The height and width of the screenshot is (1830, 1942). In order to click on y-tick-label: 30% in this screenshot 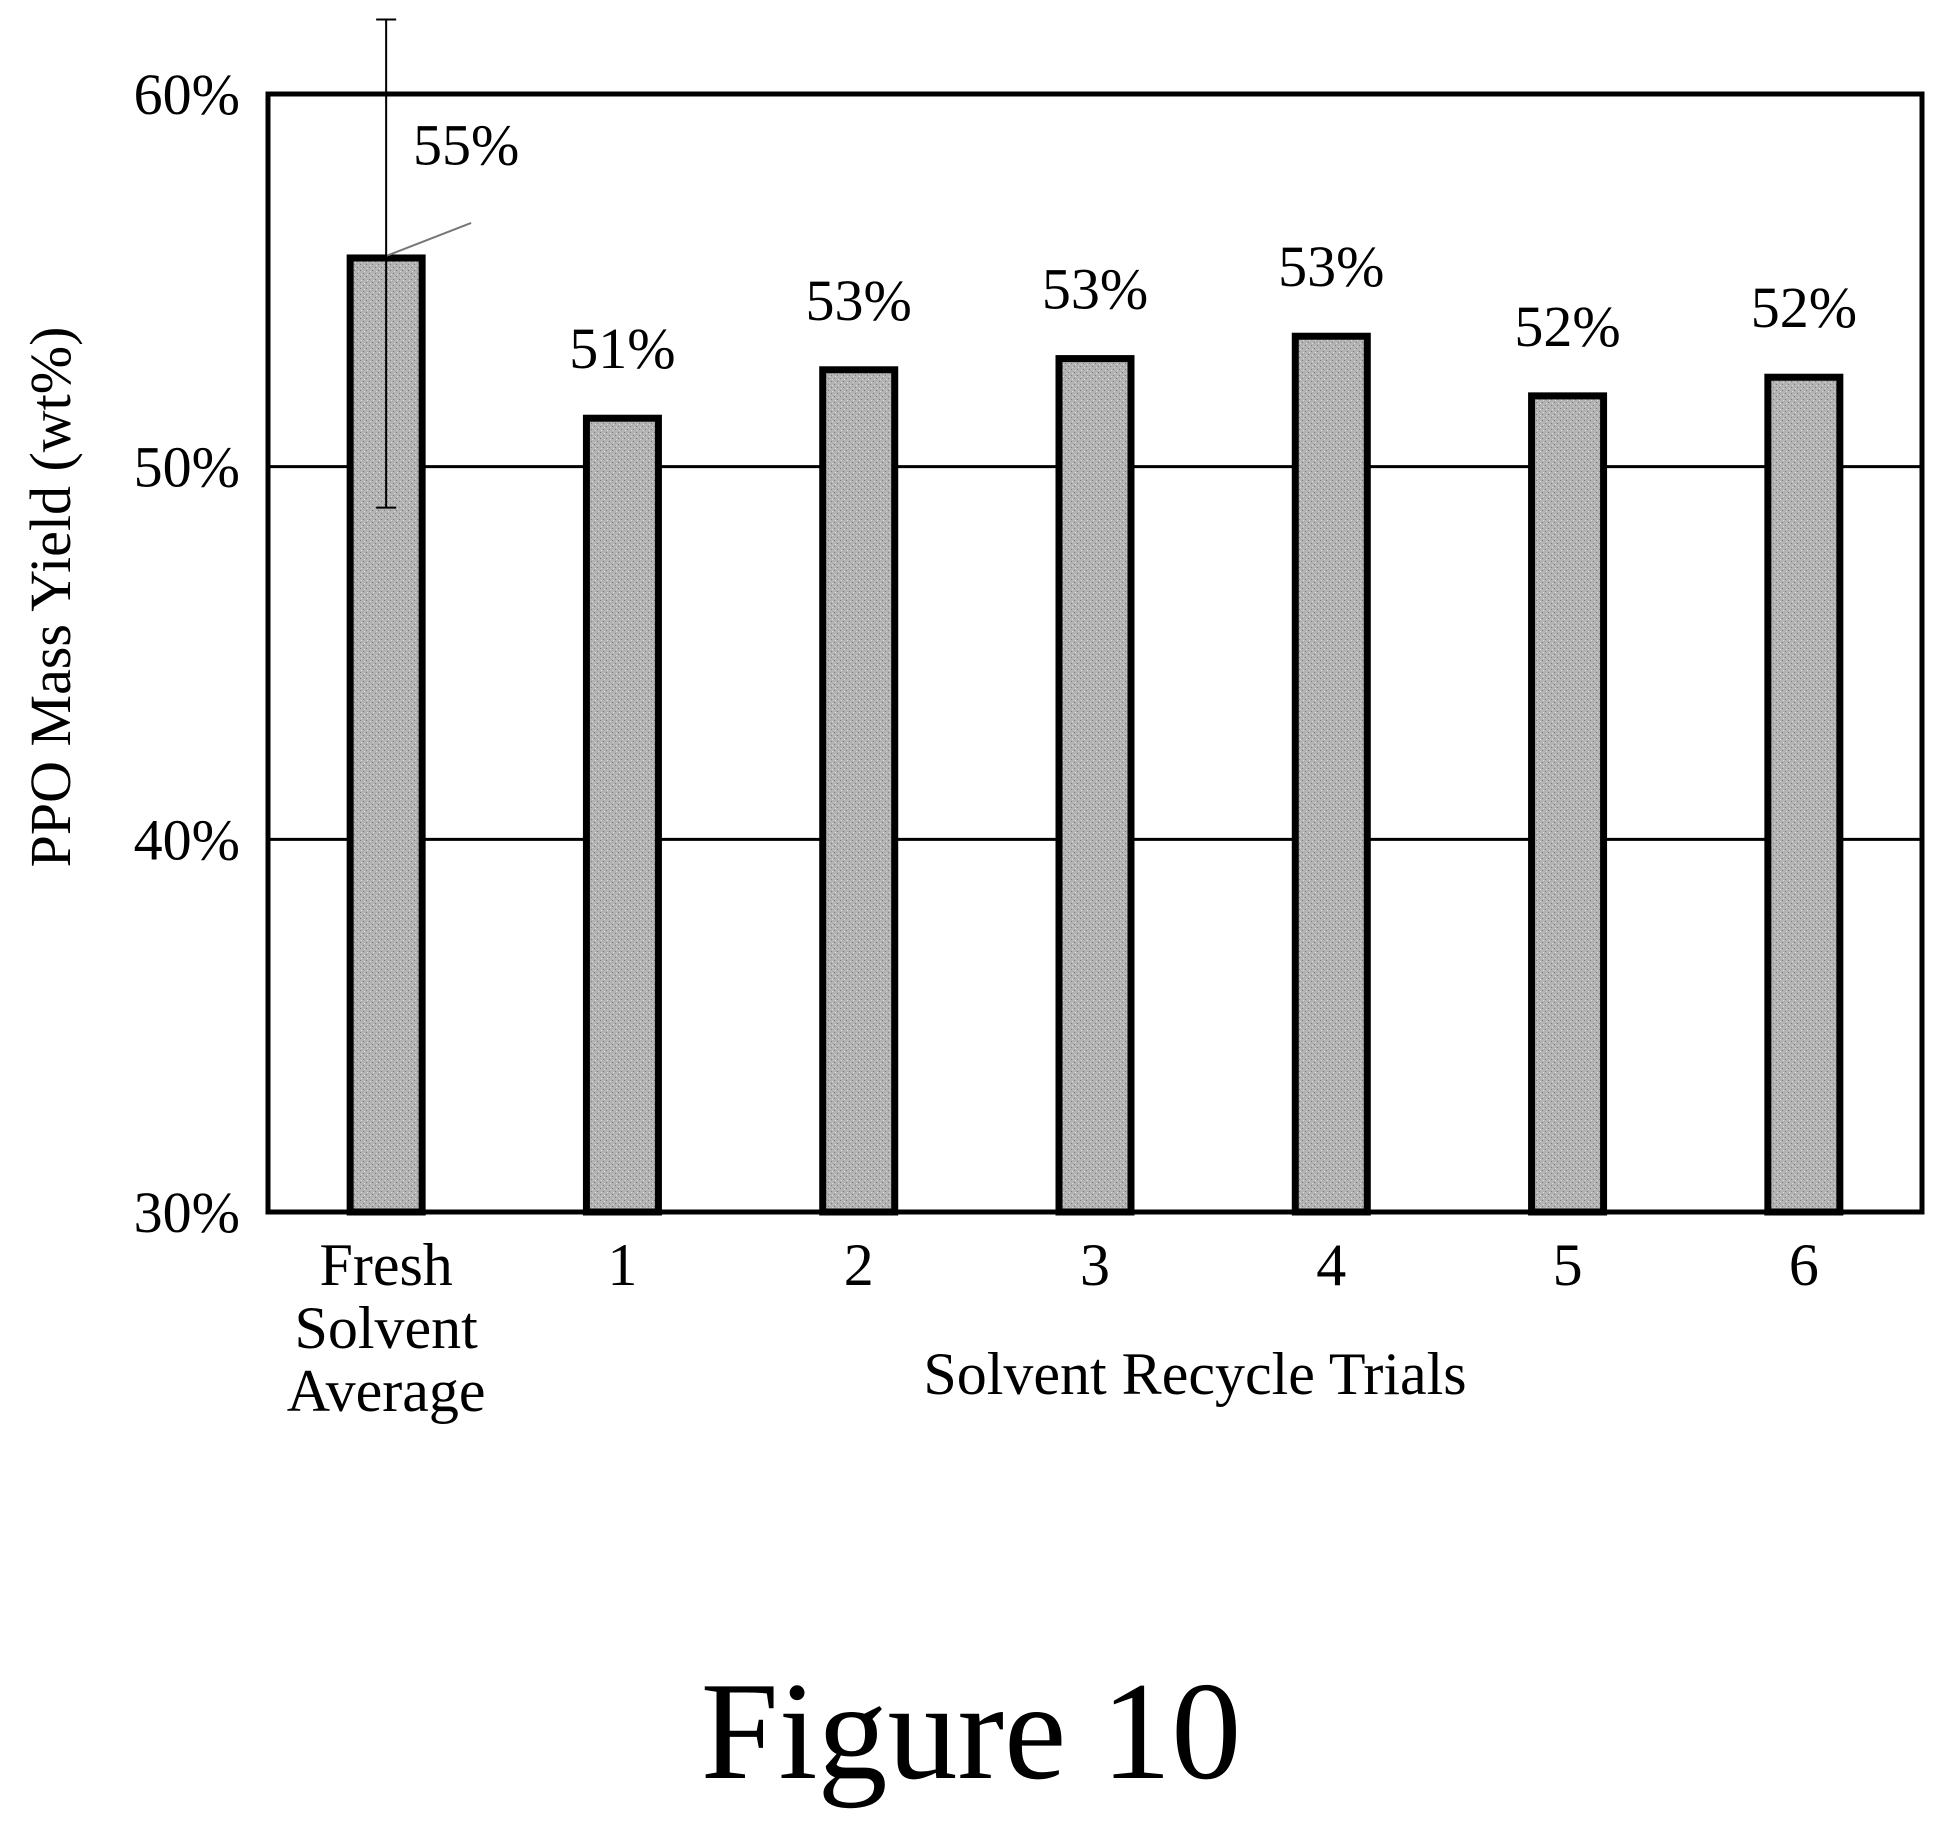, I will do `click(187, 1212)`.